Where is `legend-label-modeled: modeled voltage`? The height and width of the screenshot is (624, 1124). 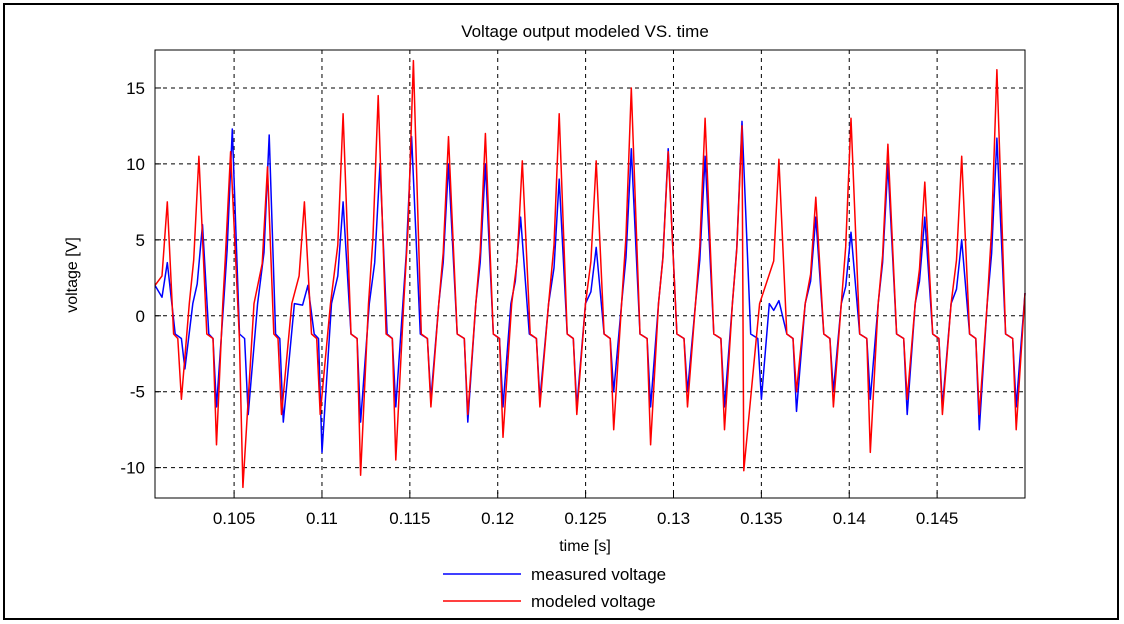 legend-label-modeled: modeled voltage is located at coordinates (593, 601).